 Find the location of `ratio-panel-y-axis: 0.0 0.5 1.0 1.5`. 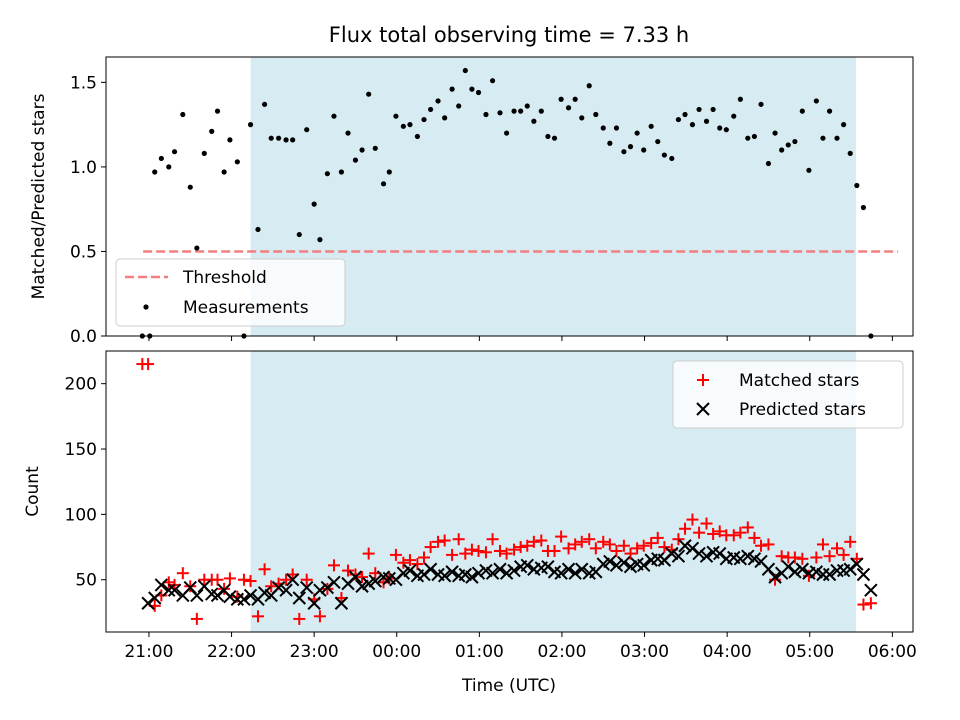

ratio-panel-y-axis: 0.0 0.5 1.0 1.5 is located at coordinates (88, 210).